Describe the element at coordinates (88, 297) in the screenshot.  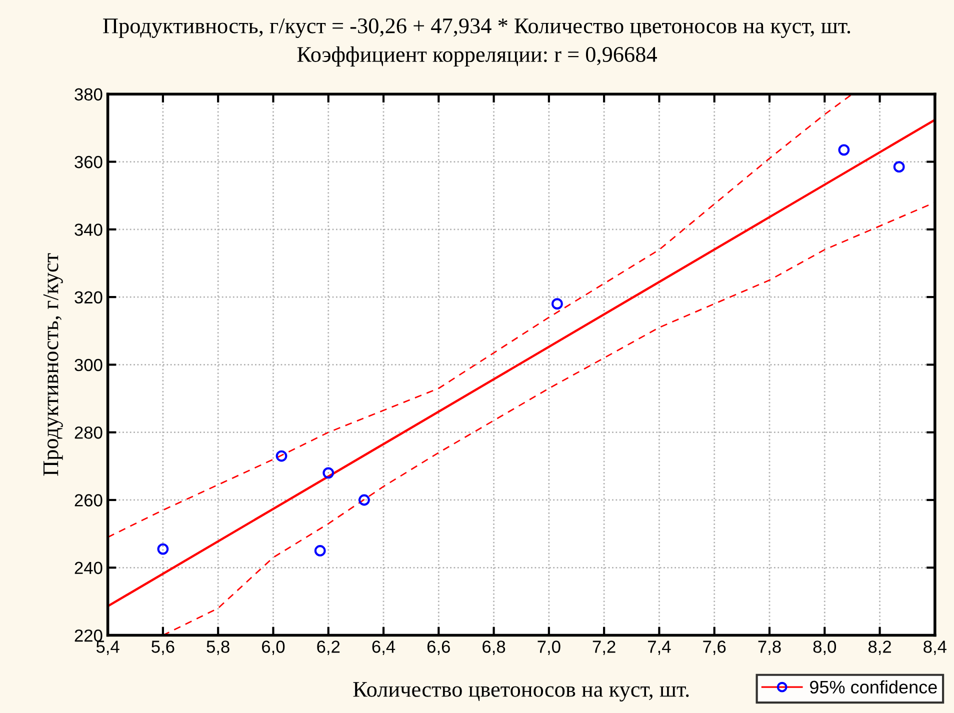
I see `y-tick-label: 320` at that location.